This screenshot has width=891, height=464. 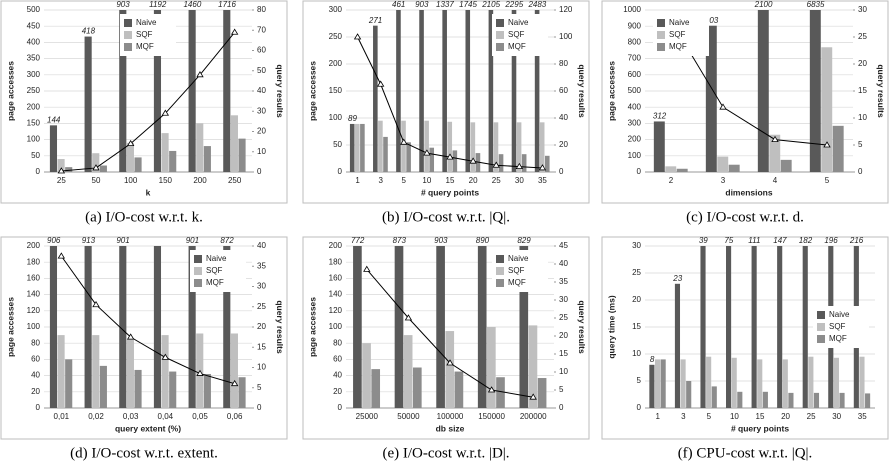 I want to click on x-tick-label: 0,03, so click(x=131, y=416).